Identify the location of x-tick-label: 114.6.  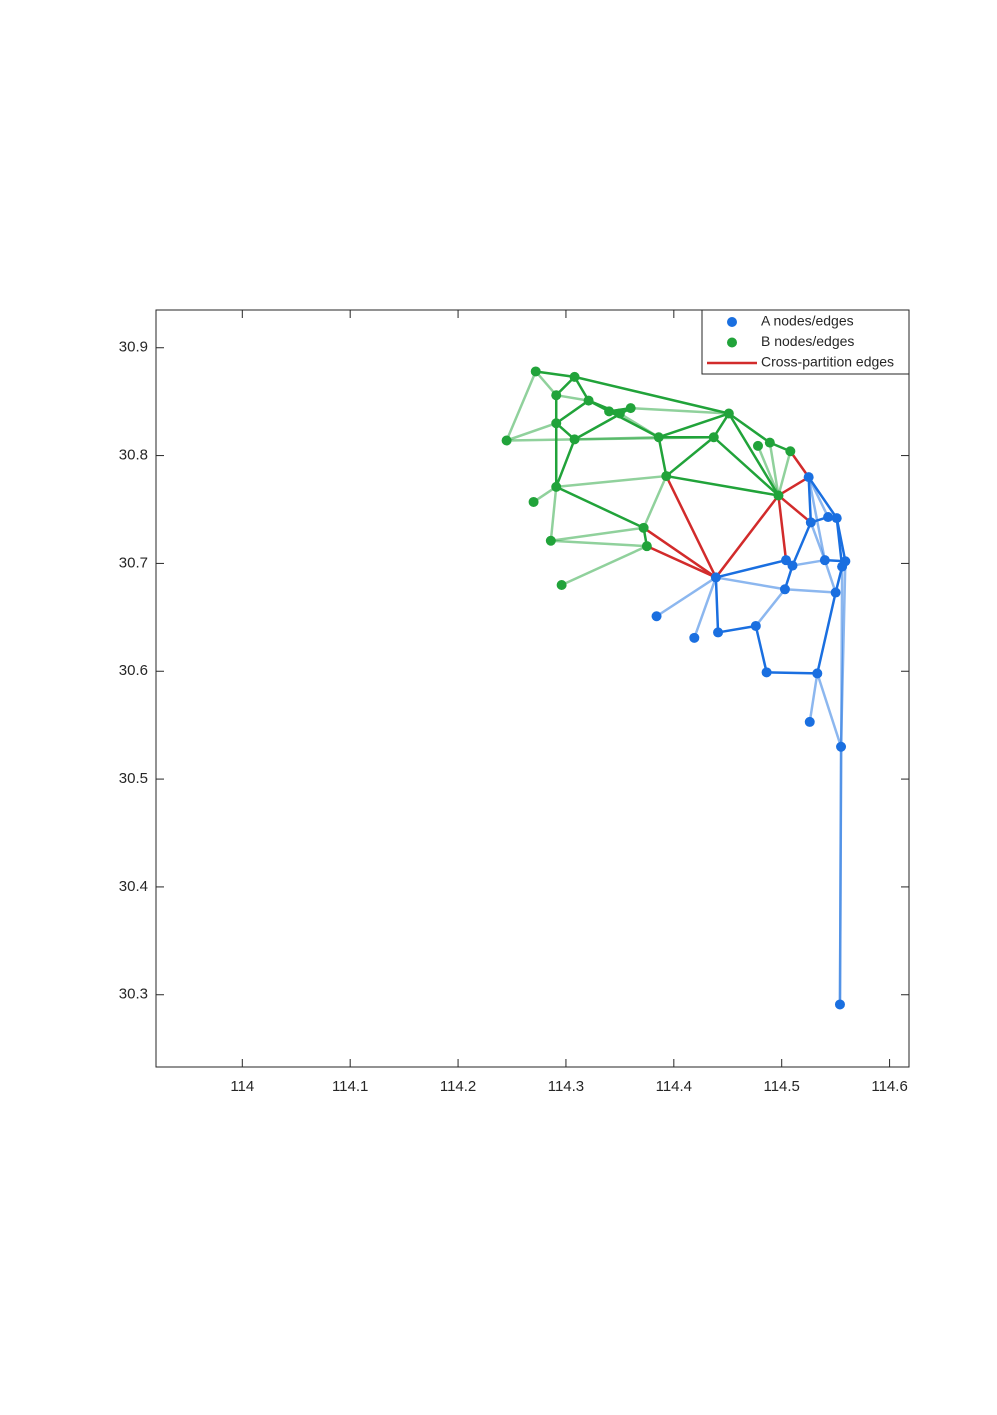
(889, 1086).